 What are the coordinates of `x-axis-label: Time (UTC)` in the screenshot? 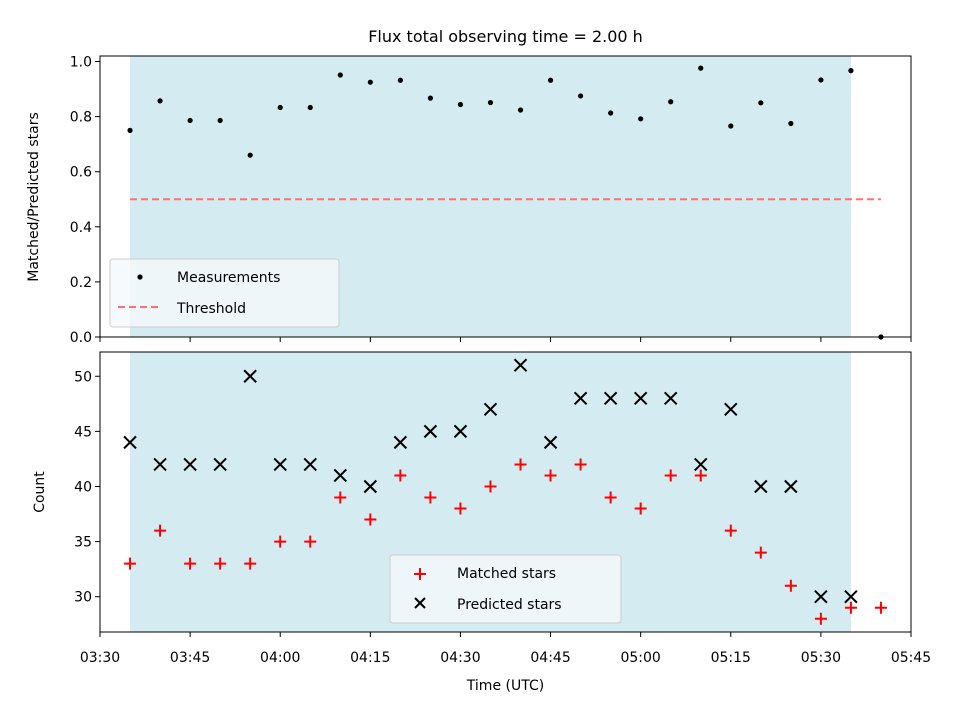 It's located at (505, 686).